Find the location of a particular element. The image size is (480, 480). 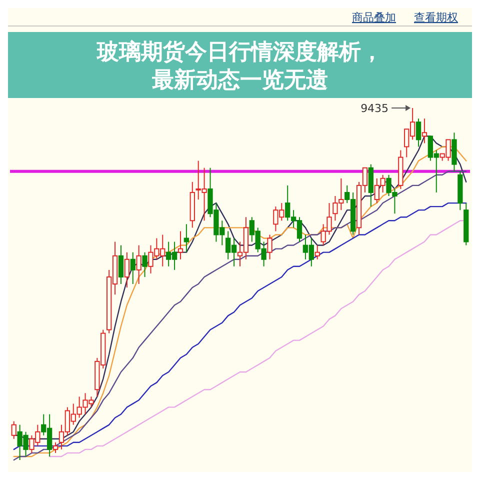

text: 查看期权 is located at coordinates (436, 17).